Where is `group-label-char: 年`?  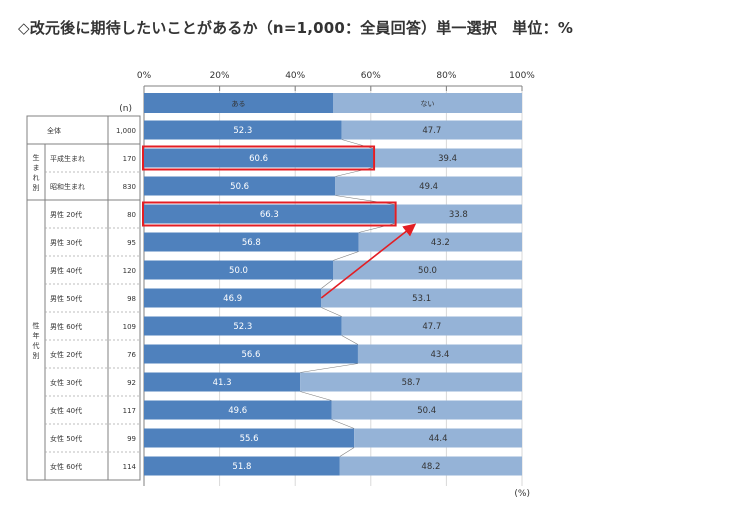
group-label-char: 年 is located at coordinates (36, 335).